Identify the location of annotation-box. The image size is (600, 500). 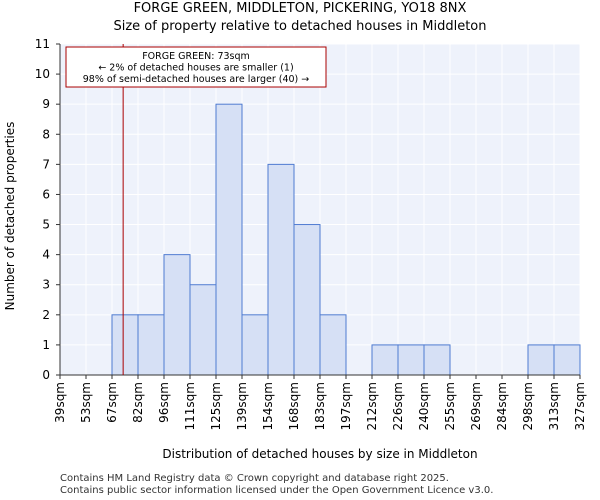
(196, 67).